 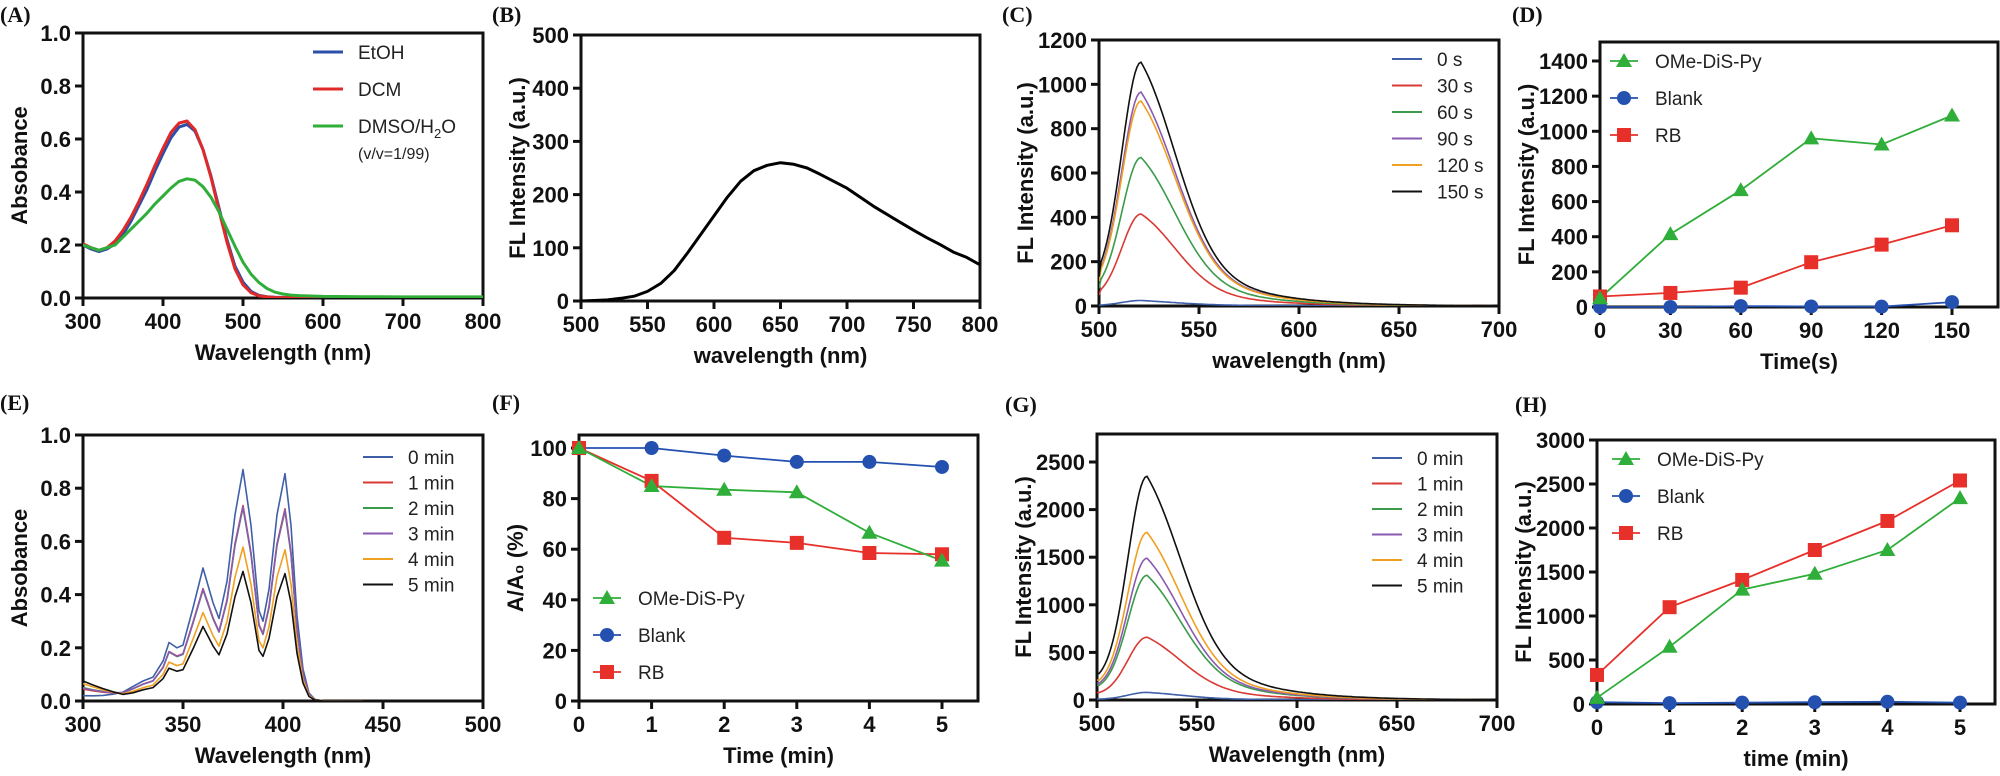 I want to click on series-line-rb, so click(x=1778, y=577).